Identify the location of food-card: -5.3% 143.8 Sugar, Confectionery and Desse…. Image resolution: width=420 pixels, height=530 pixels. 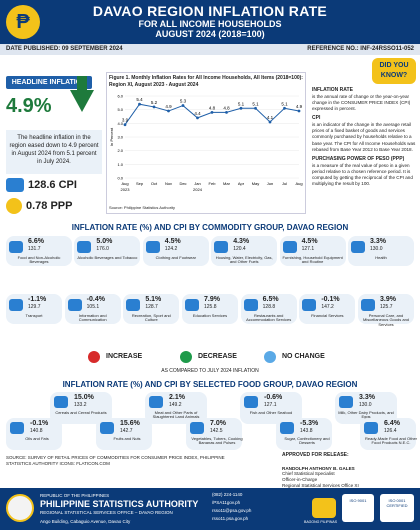
(304, 434).